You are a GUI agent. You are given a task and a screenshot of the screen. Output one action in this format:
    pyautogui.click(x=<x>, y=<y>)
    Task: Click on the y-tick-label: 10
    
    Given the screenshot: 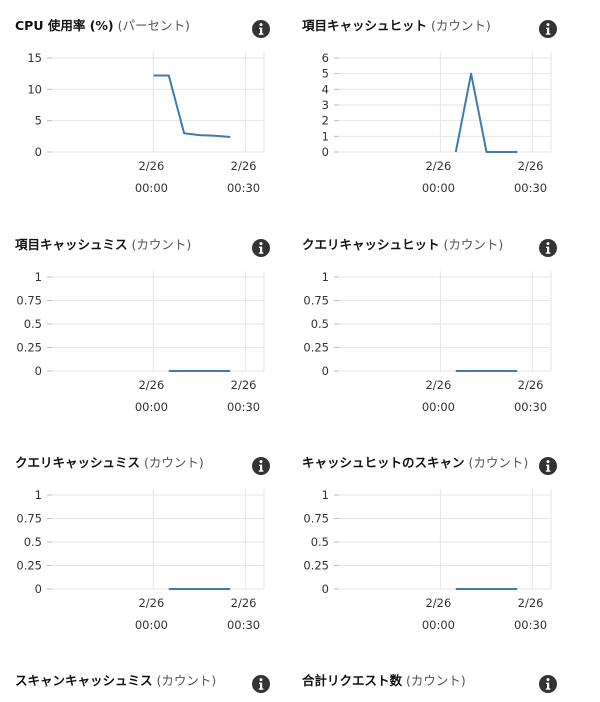 What is the action you would take?
    pyautogui.click(x=34, y=89)
    